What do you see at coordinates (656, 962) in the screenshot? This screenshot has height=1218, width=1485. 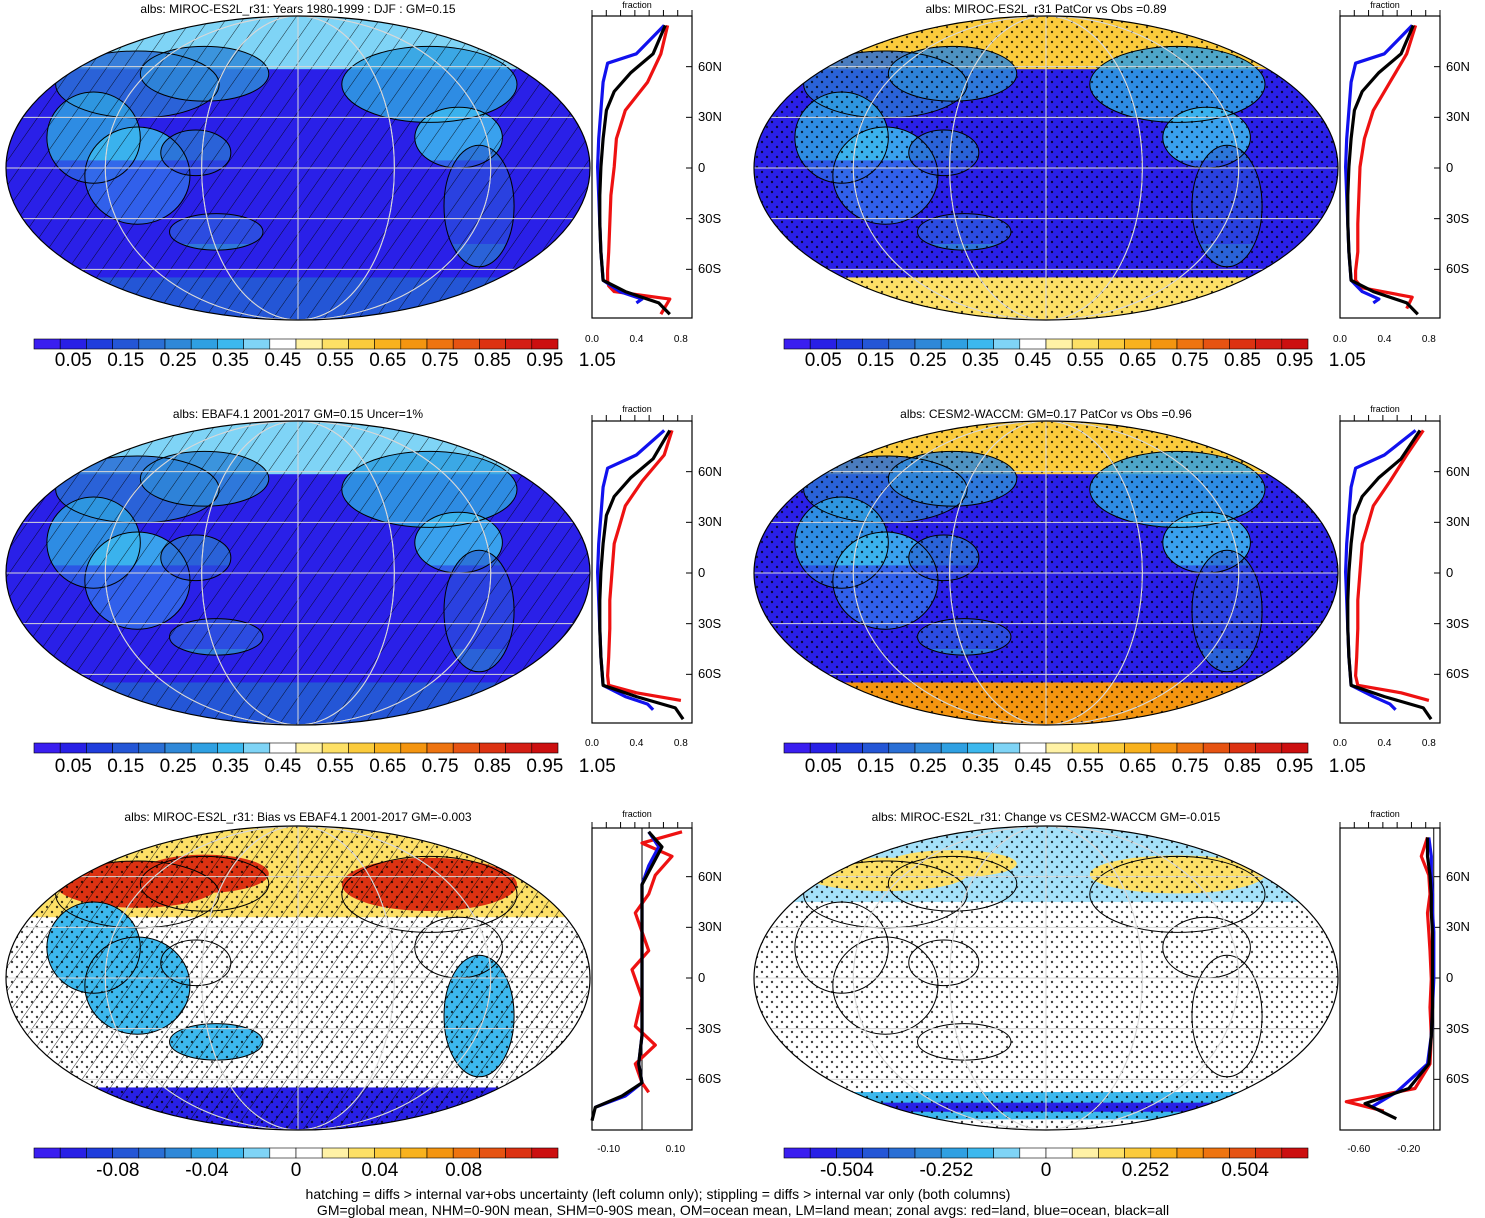 I see `zonal-series-land` at bounding box center [656, 962].